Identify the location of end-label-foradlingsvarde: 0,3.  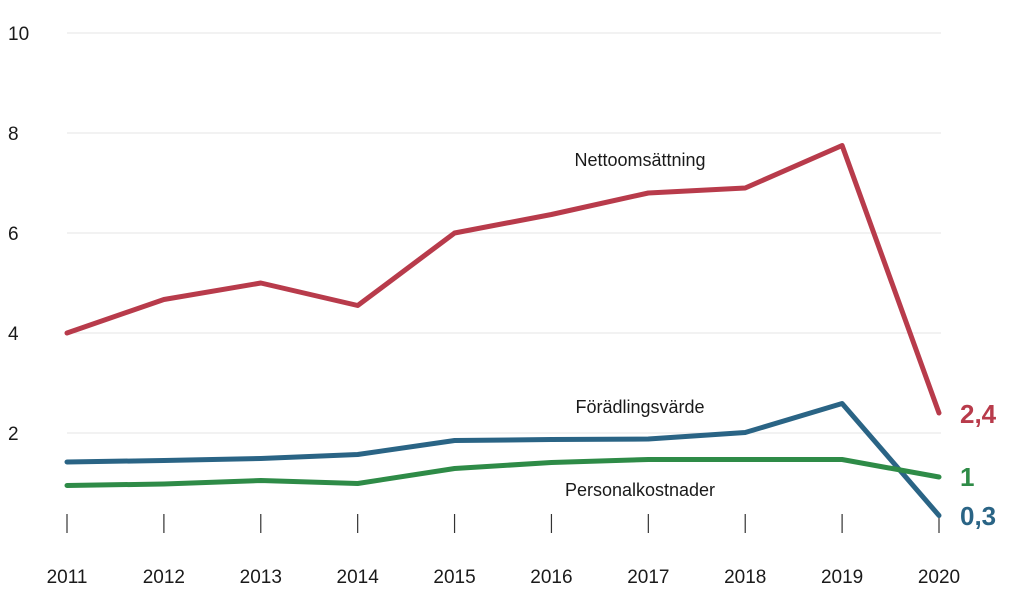
(978, 516).